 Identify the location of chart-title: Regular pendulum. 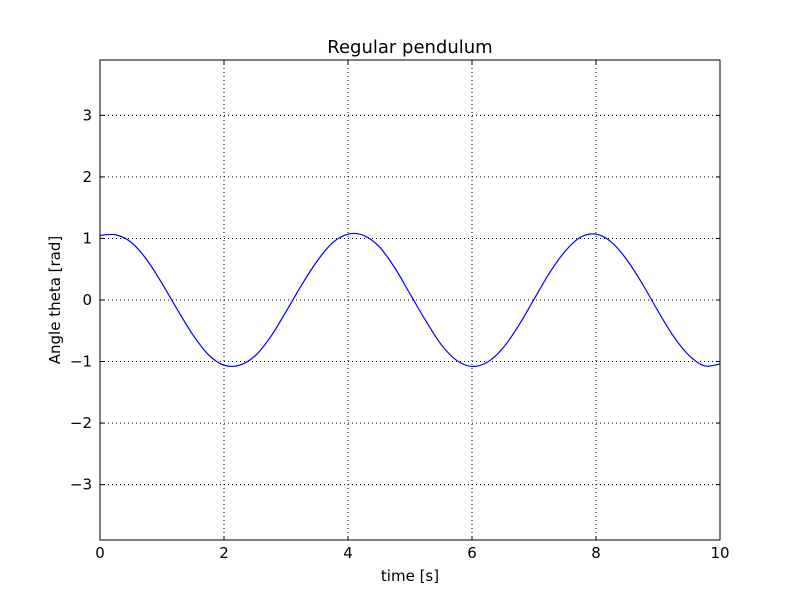
(409, 47).